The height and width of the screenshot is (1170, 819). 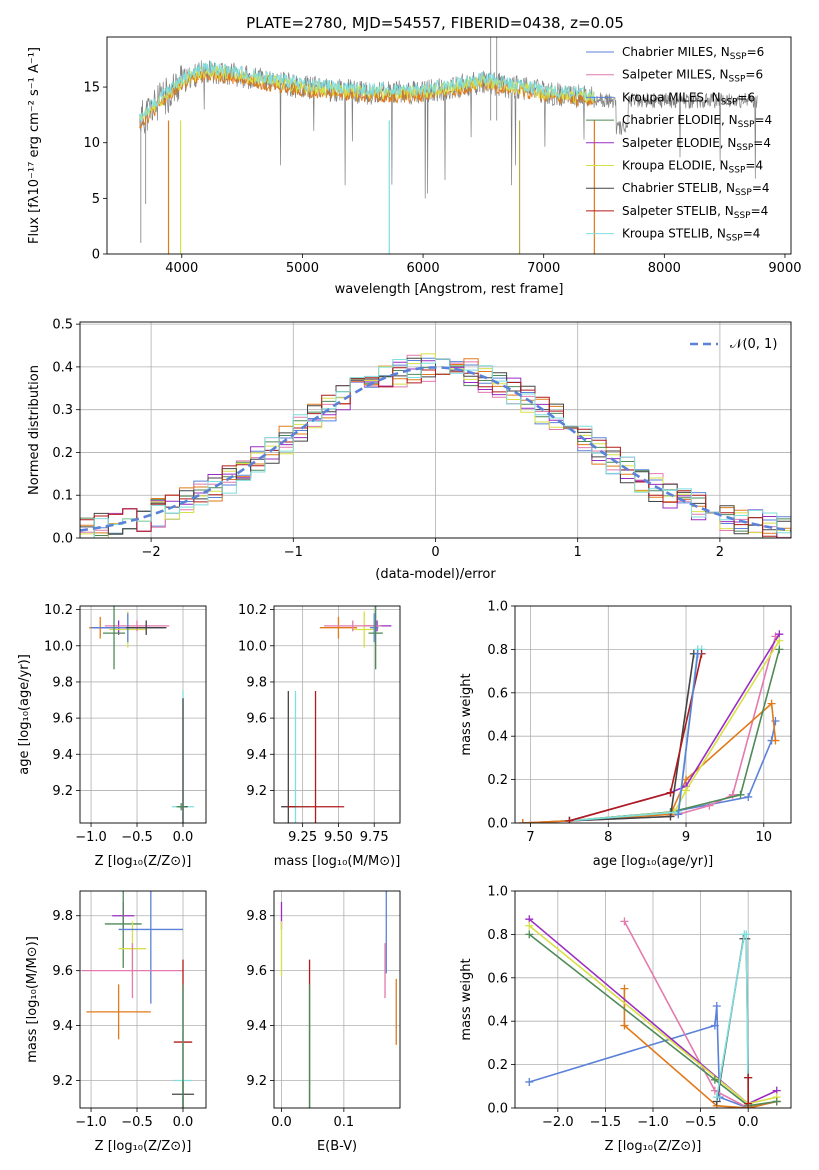 I want to click on legend-entry: Kroupa STELIB, NSSP=4, so click(x=691, y=235).